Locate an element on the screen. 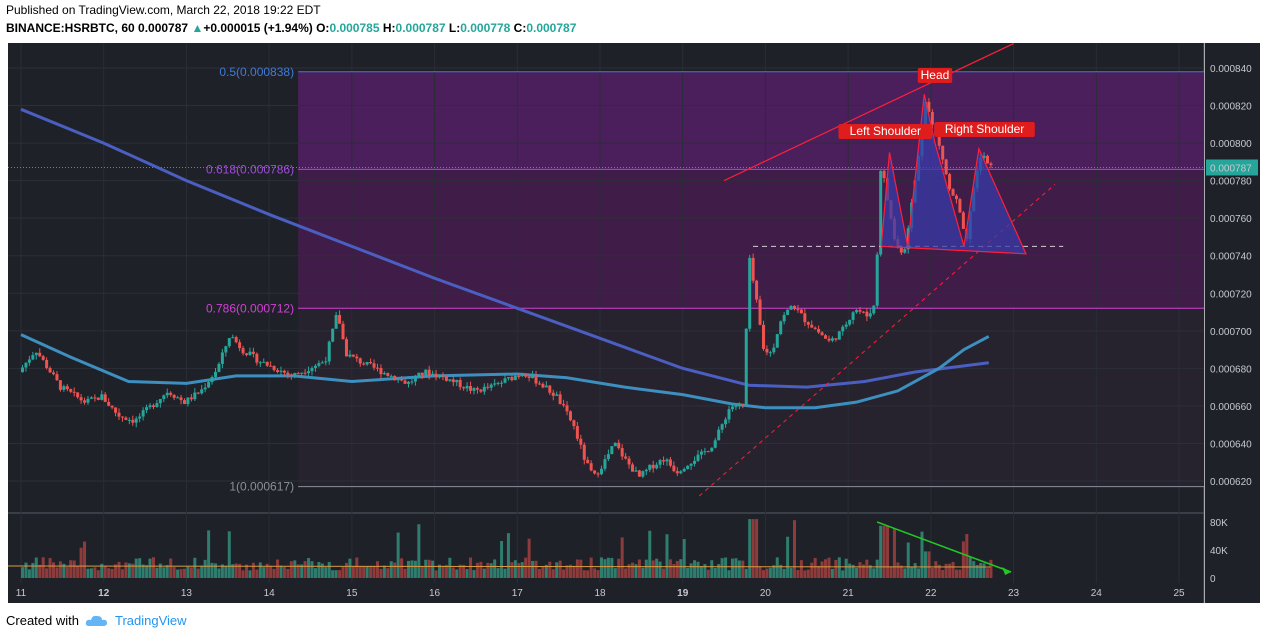 This screenshot has width=1268, height=639. tradingview-brand: TradingView is located at coordinates (150, 620).